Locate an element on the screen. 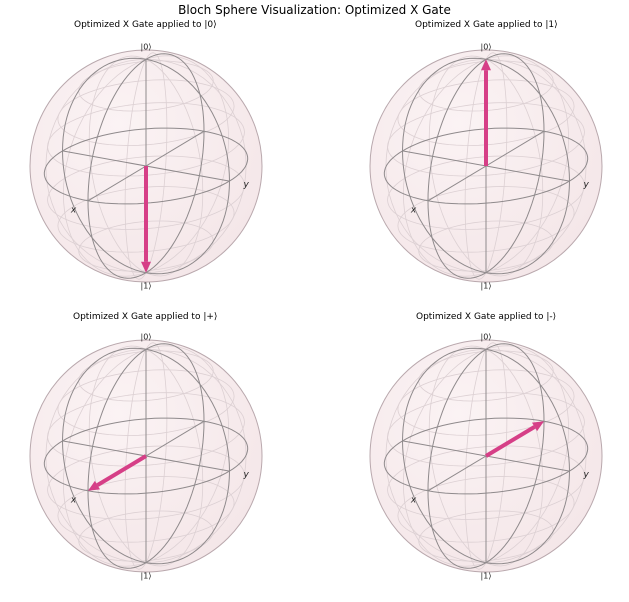 Image resolution: width=629 pixels, height=602 pixels. panel-title: Optimized X Gate applied to |1⟩ is located at coordinates (486, 25).